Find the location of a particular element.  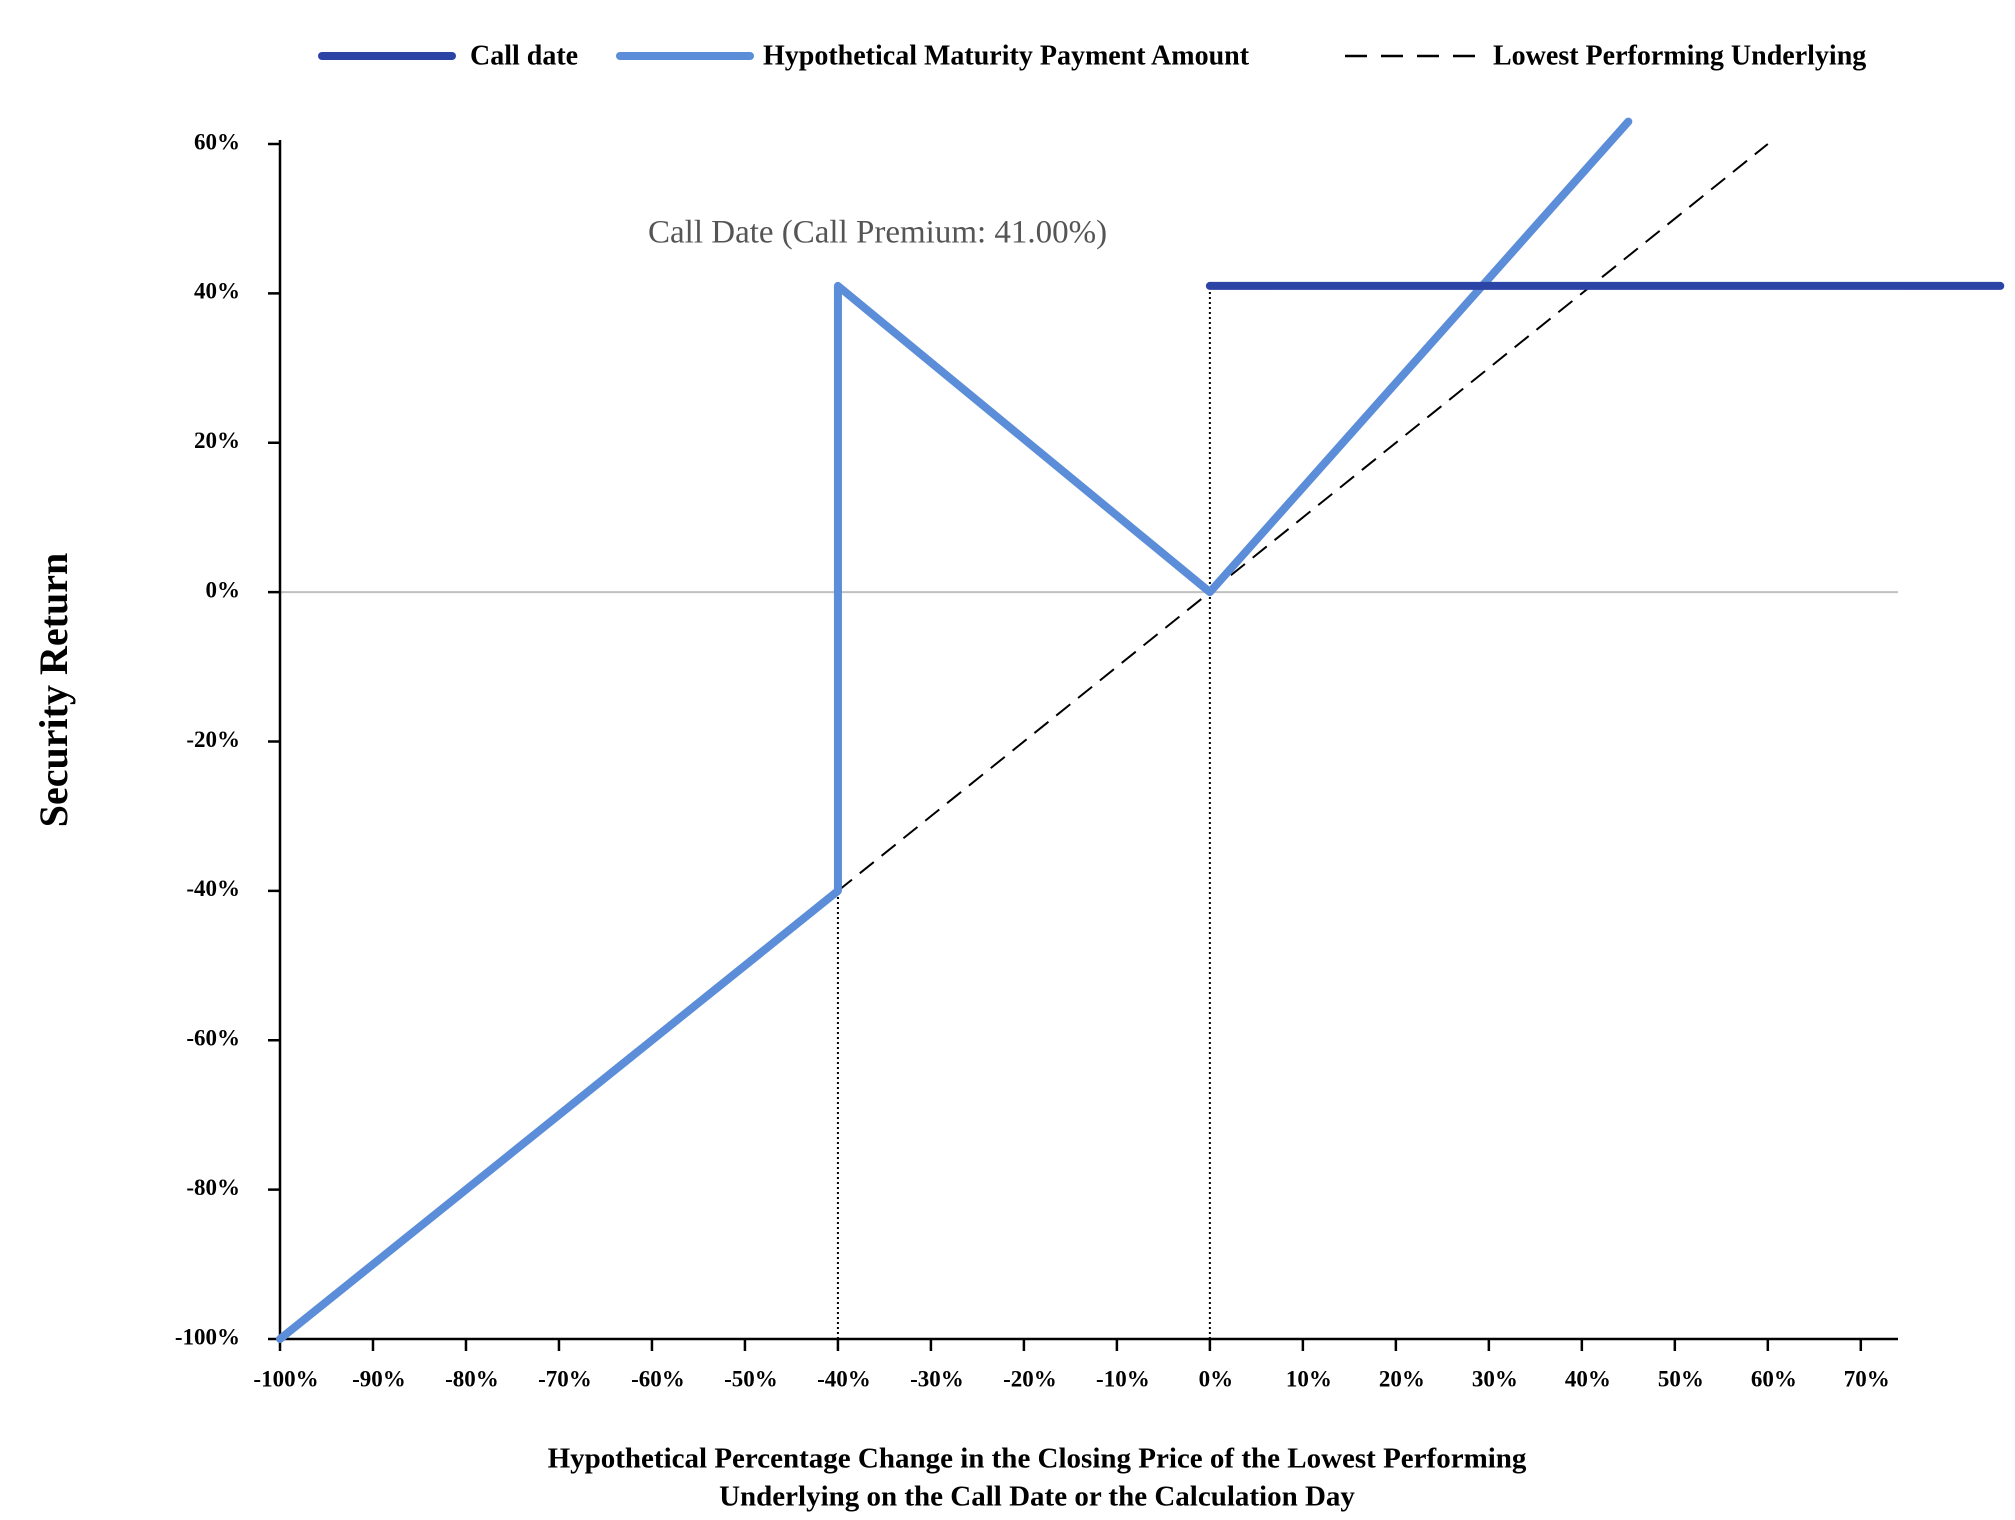

x-tick-label: -30% is located at coordinates (937, 1378).